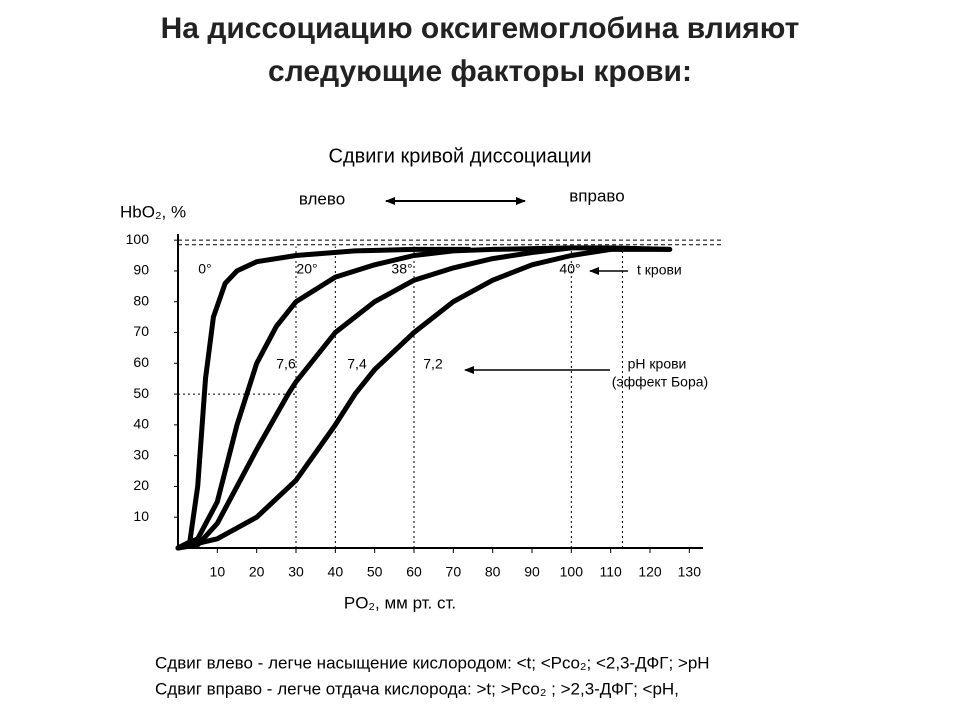  I want to click on y-tick-label: 30, so click(141, 454).